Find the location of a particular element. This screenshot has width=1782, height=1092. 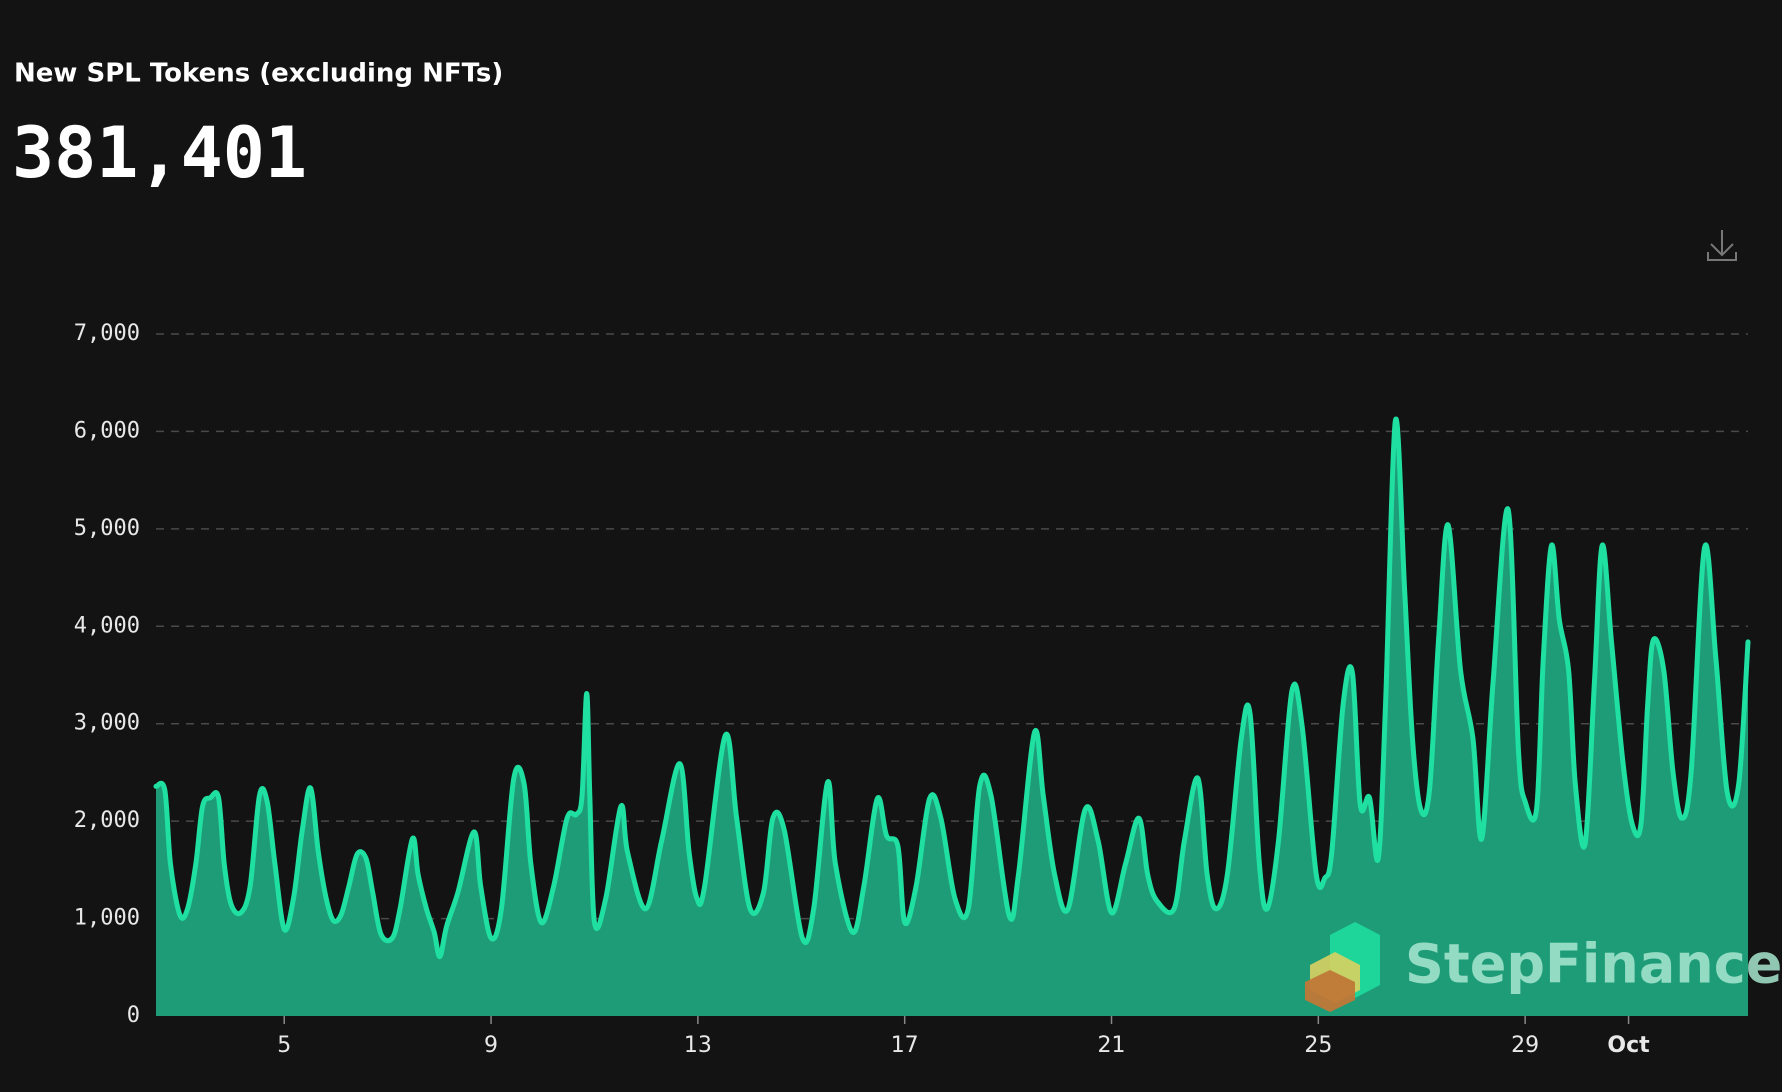

y-tick-label: 5,000 is located at coordinates (107, 528).